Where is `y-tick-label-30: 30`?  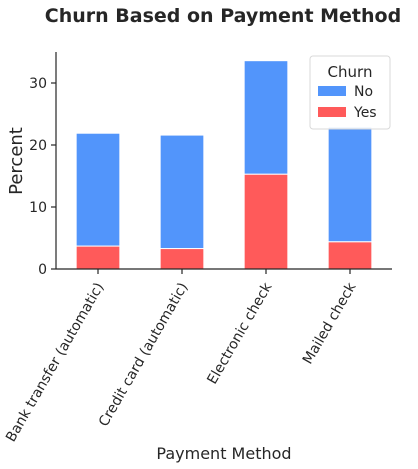 y-tick-label-30: 30 is located at coordinates (38, 84).